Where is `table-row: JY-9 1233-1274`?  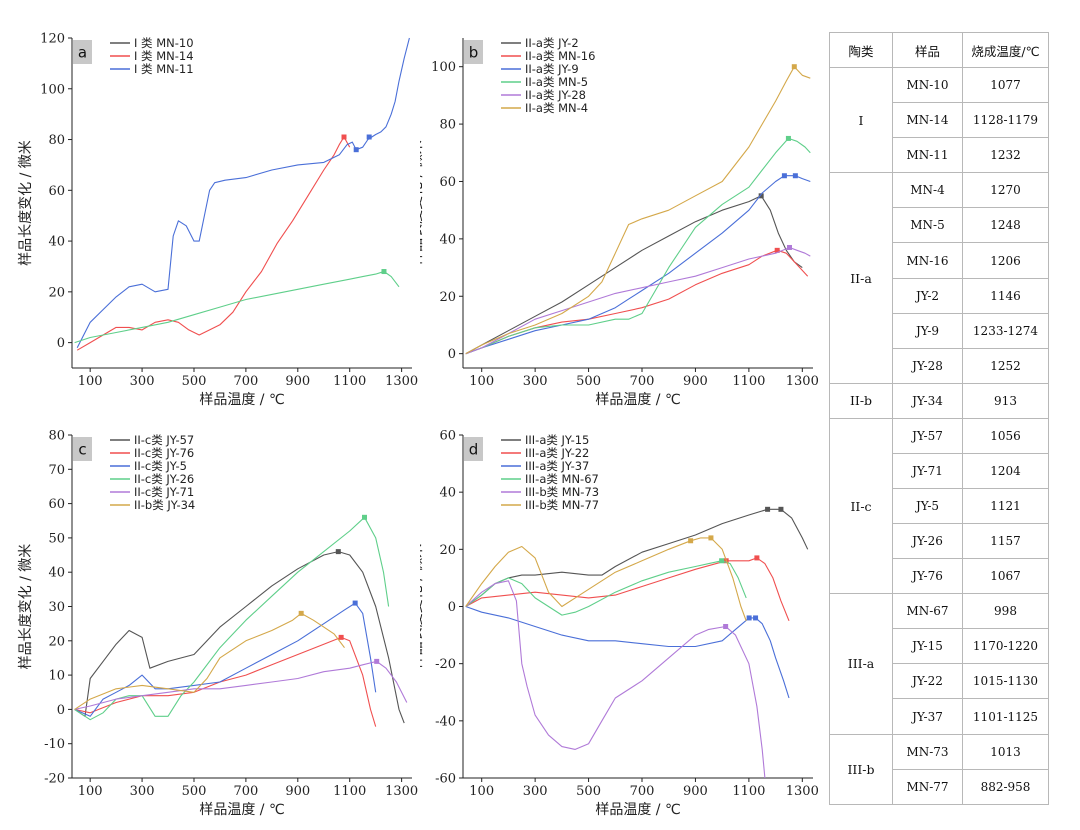 table-row: JY-9 1233-1274 is located at coordinates (939, 330).